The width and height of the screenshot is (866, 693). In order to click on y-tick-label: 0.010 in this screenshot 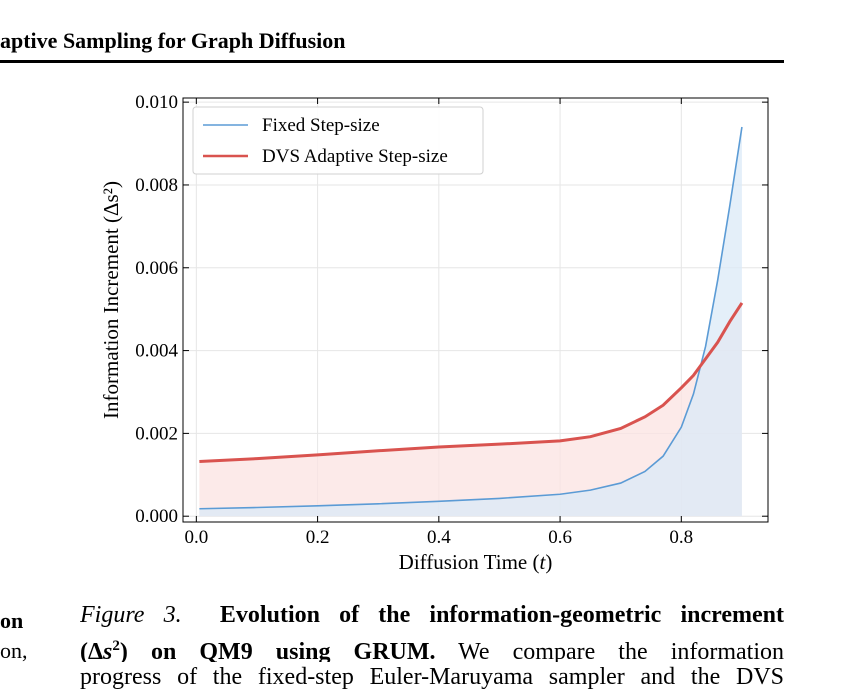, I will do `click(156, 102)`.